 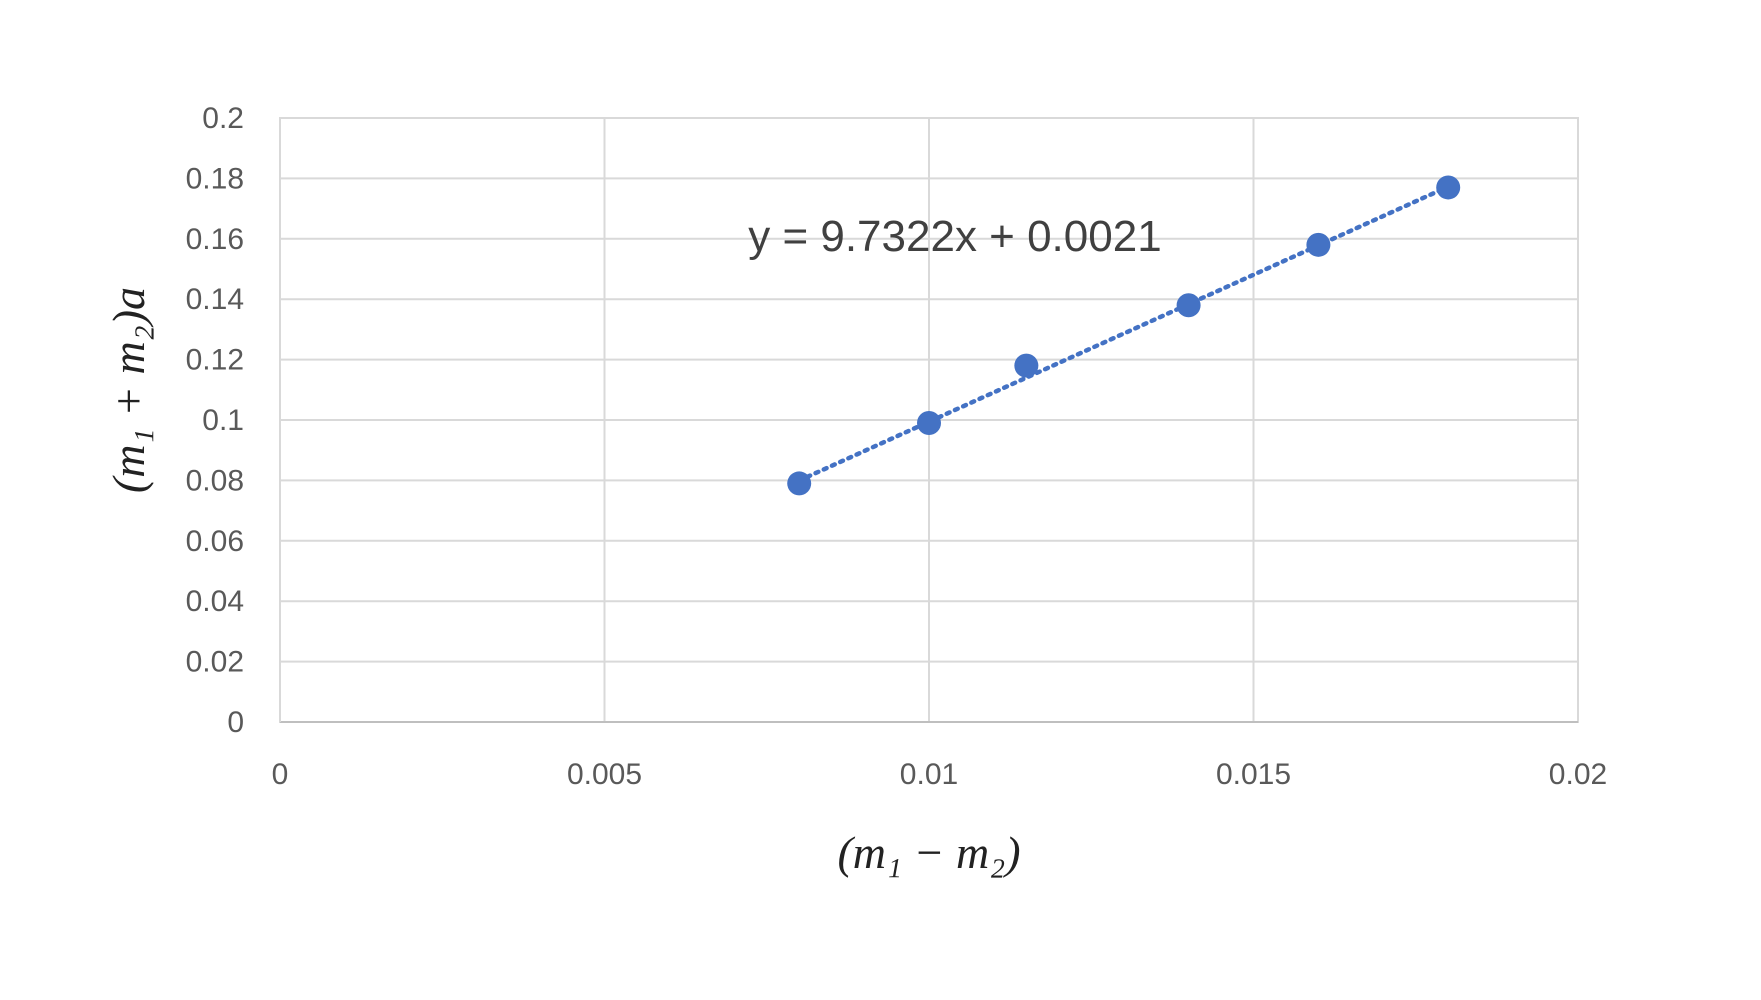 I want to click on y-tick-label: 0.2, so click(x=223, y=118).